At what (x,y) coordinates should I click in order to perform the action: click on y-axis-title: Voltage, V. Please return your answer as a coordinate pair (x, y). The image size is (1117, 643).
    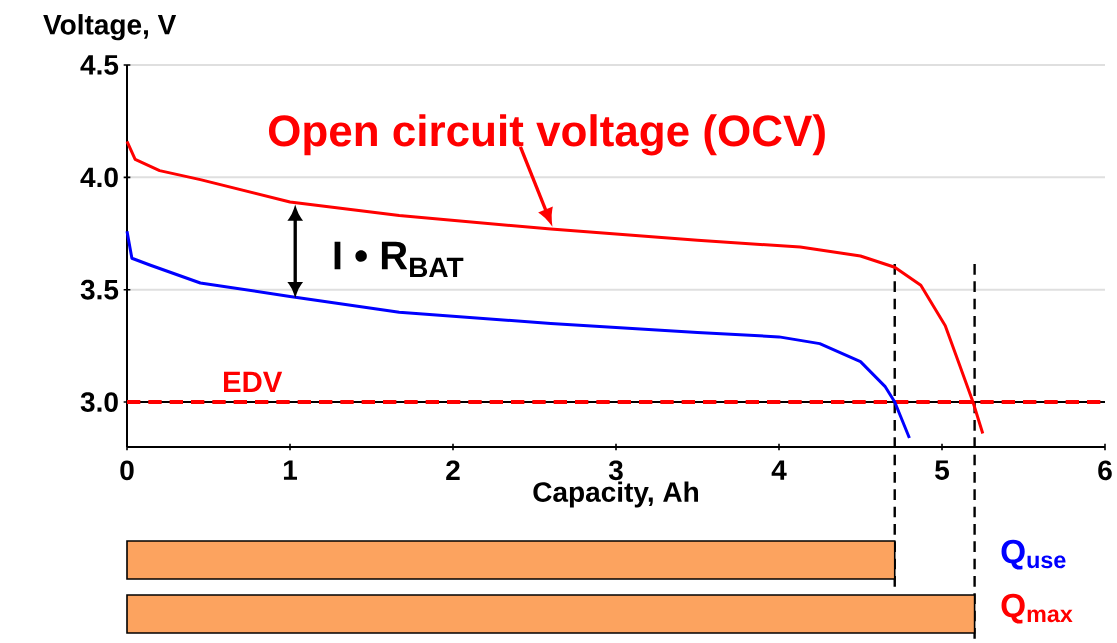
    Looking at the image, I should click on (110, 27).